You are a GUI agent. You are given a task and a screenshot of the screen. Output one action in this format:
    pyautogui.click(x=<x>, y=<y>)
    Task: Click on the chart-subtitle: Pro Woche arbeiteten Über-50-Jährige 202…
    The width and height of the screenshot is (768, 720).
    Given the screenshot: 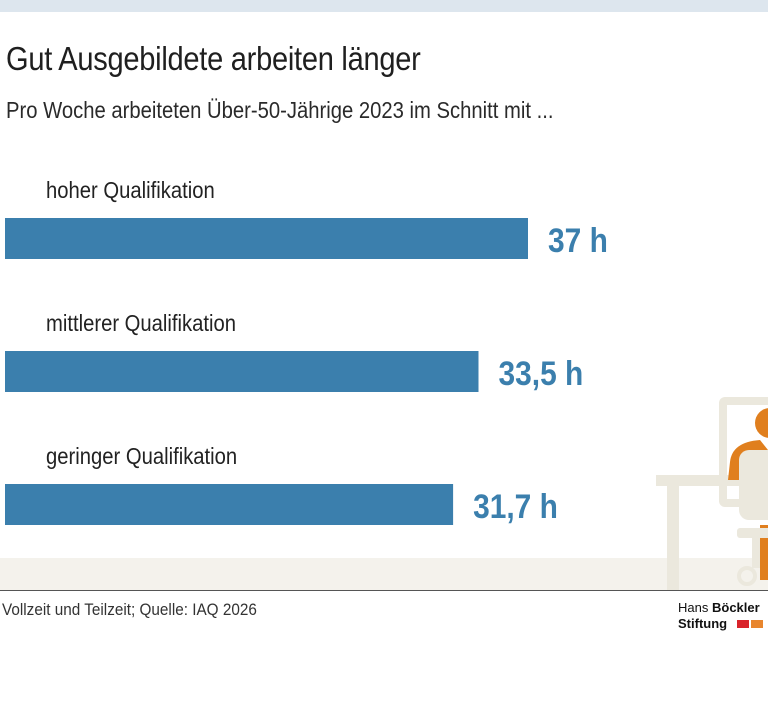 What is the action you would take?
    pyautogui.click(x=280, y=110)
    